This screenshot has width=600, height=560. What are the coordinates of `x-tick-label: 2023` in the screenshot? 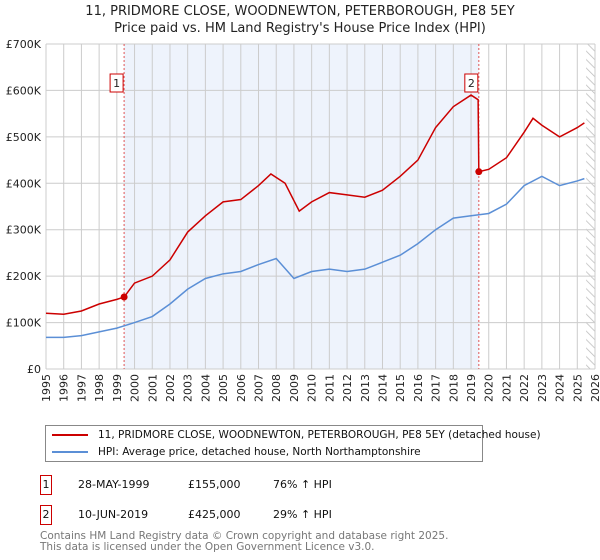 It's located at (542, 388).